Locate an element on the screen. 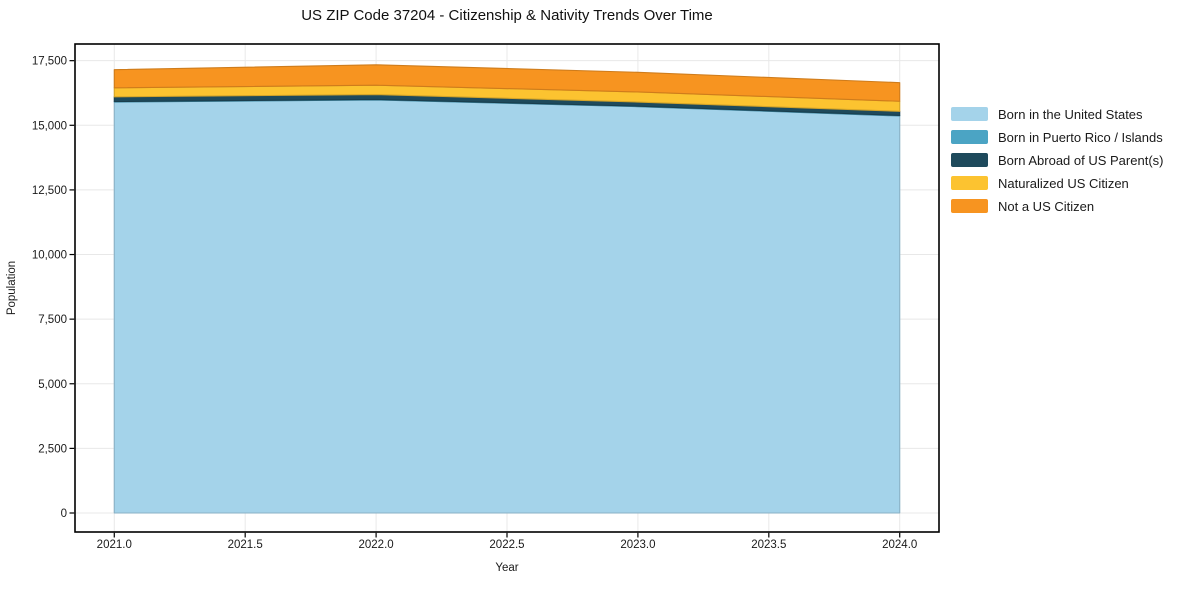 The width and height of the screenshot is (1189, 590). legend-label: Born in Puerto Rico / Islands is located at coordinates (1080, 137).